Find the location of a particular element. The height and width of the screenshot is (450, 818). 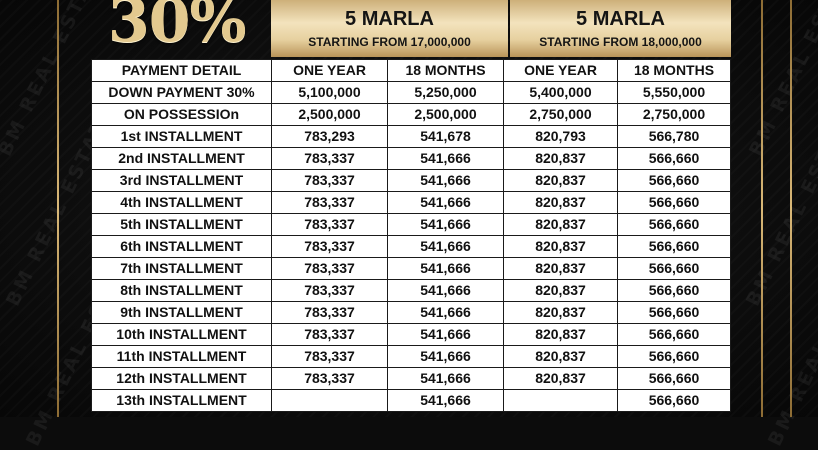

header-plan1-18-months: 18 MONTHS is located at coordinates (445, 70).